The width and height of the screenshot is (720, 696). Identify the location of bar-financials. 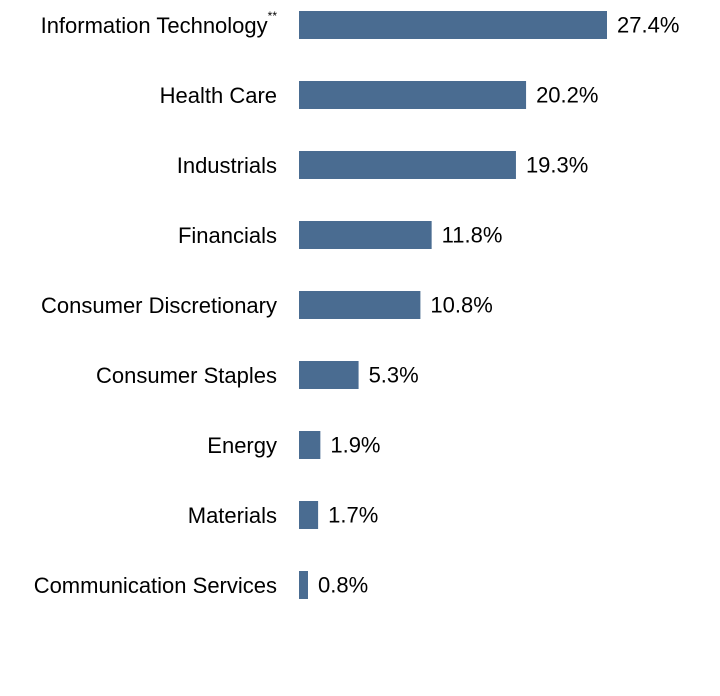
(365, 235).